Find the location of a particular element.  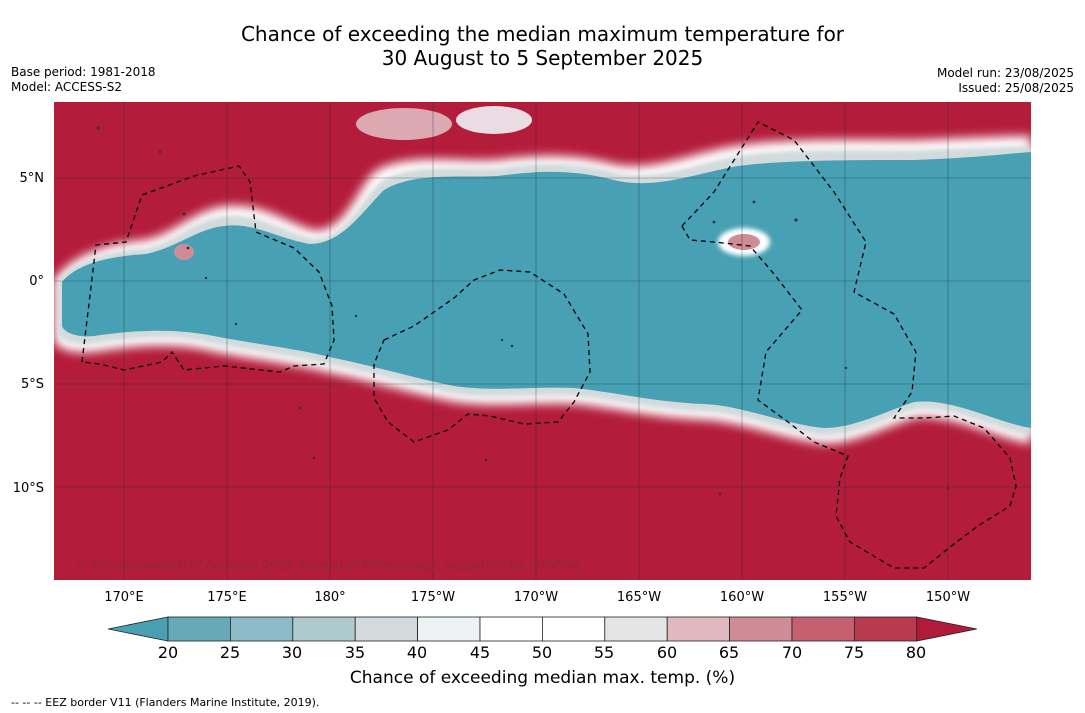

meta-left: Base period: 1981-2018 Model: ACCESS-S2 is located at coordinates (83, 80).